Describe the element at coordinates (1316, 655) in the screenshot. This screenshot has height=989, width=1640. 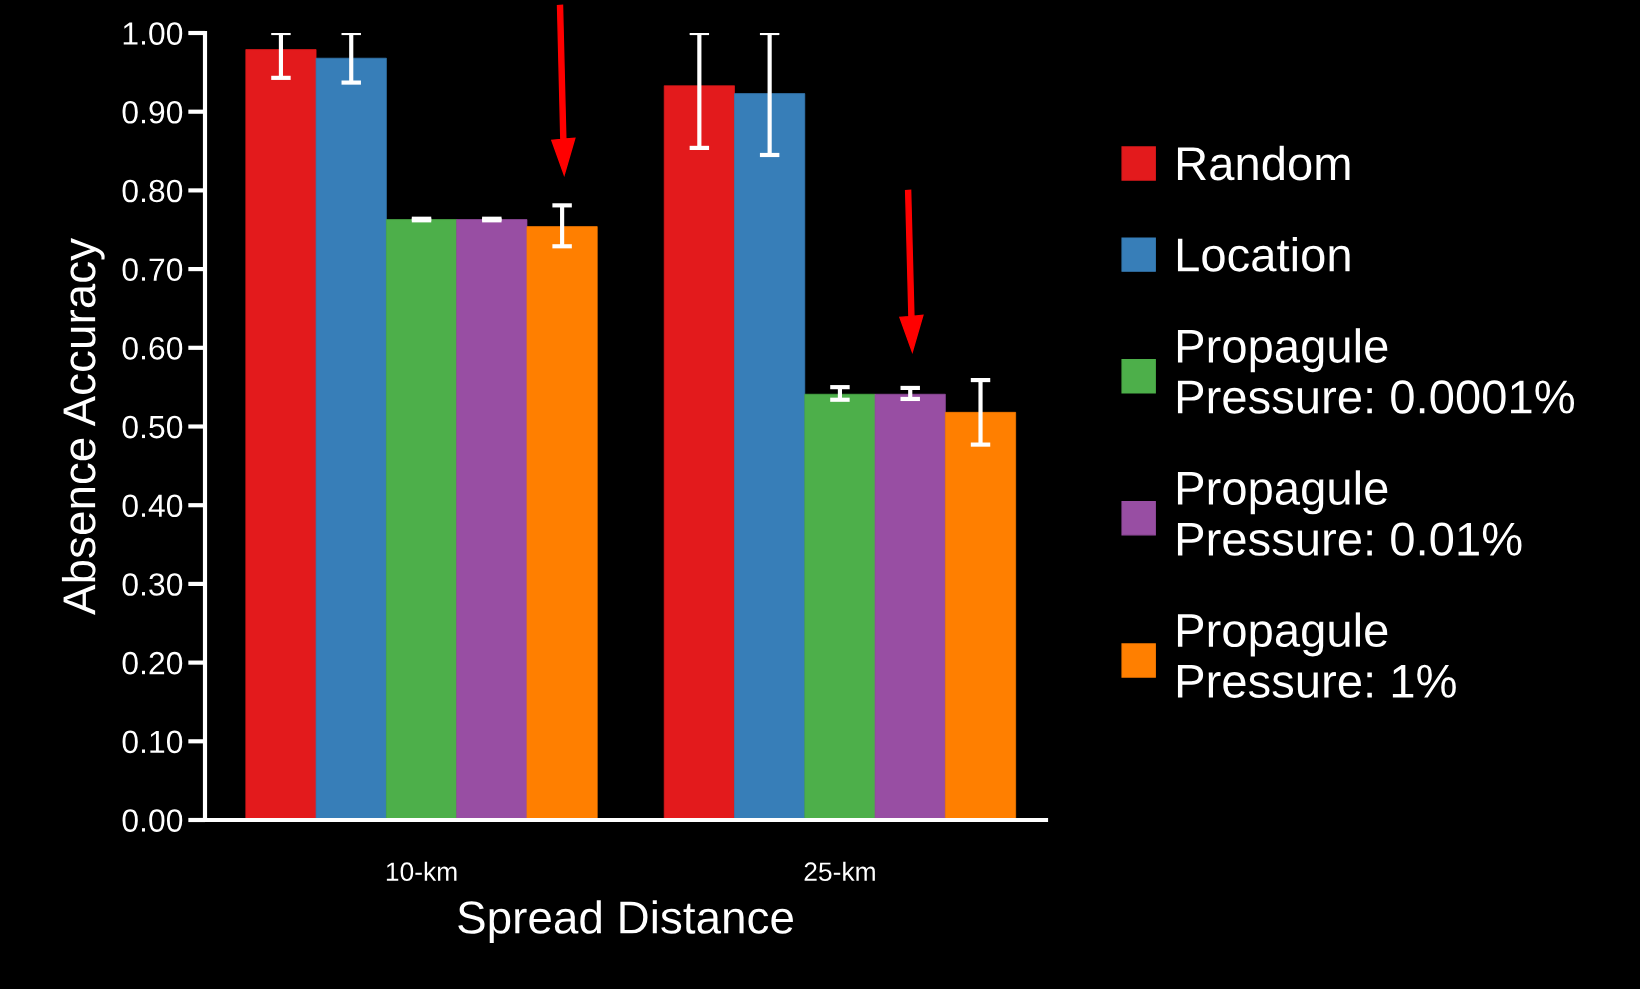
I see `legend-label: Propagule Pressure: 1%` at that location.